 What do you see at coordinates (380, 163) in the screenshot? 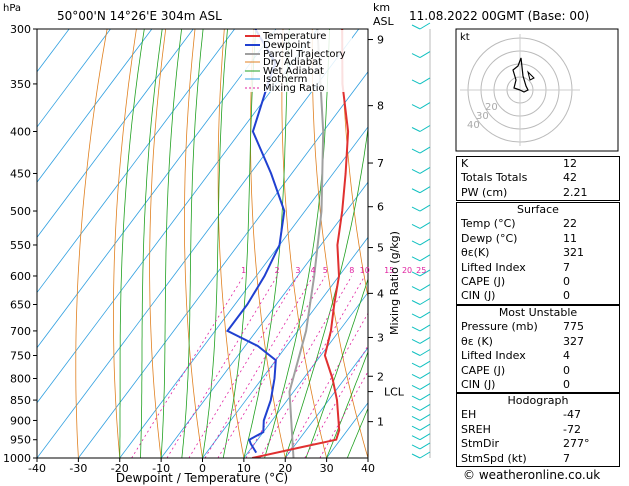
I see `km-tick-label: 7` at bounding box center [380, 163].